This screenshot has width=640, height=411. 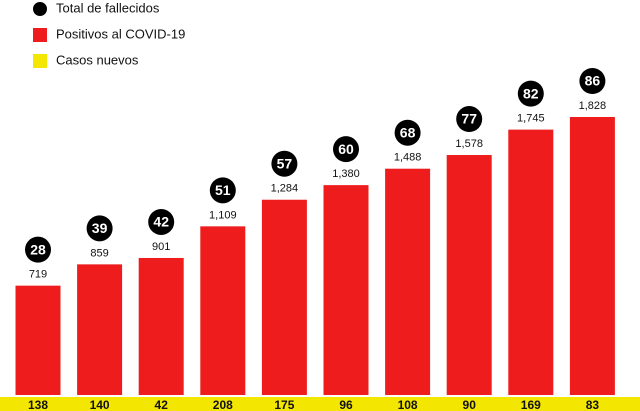 I want to click on new-cases-label: 108, so click(x=408, y=404).